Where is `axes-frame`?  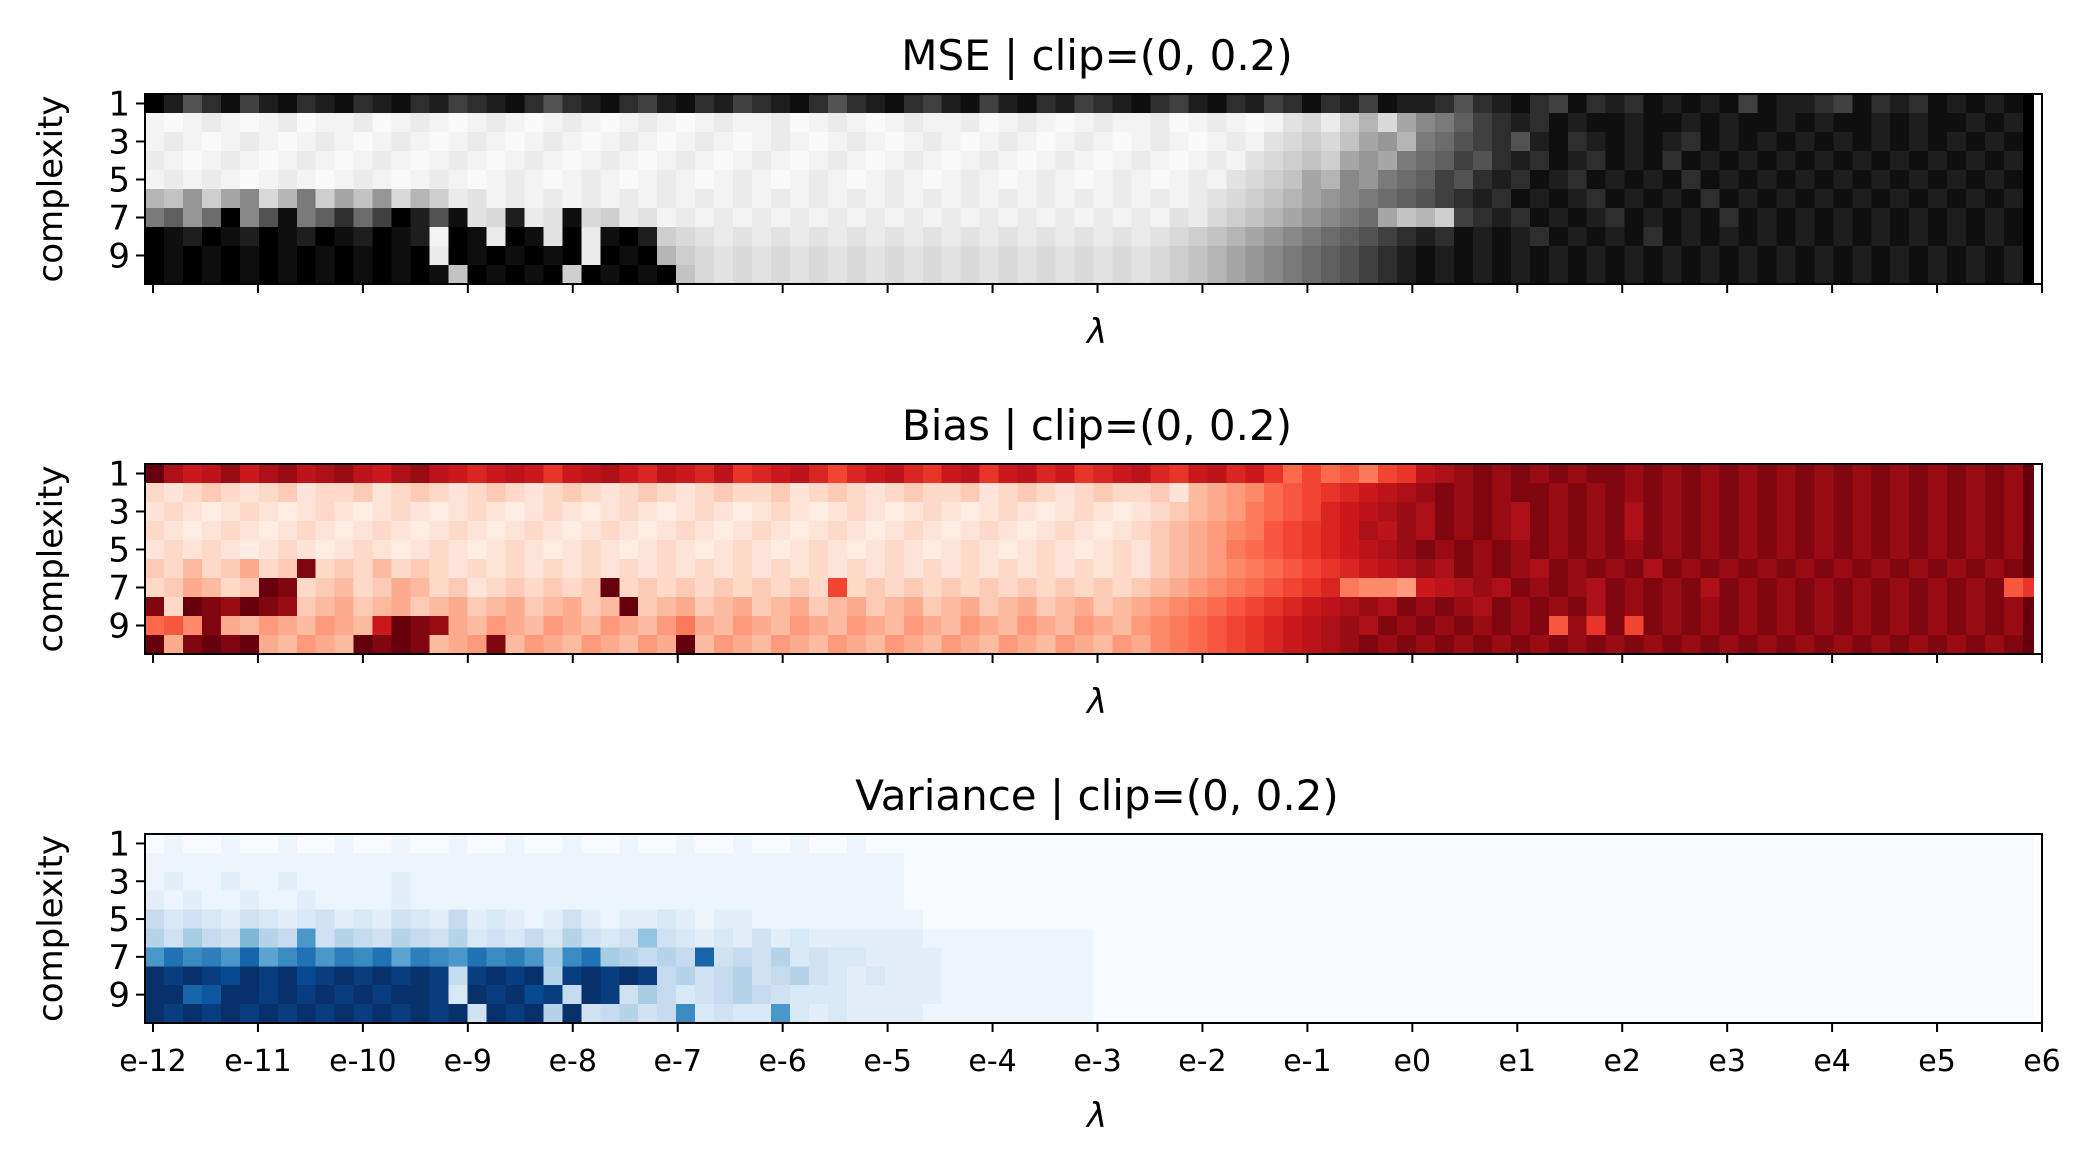
axes-frame is located at coordinates (1093, 559).